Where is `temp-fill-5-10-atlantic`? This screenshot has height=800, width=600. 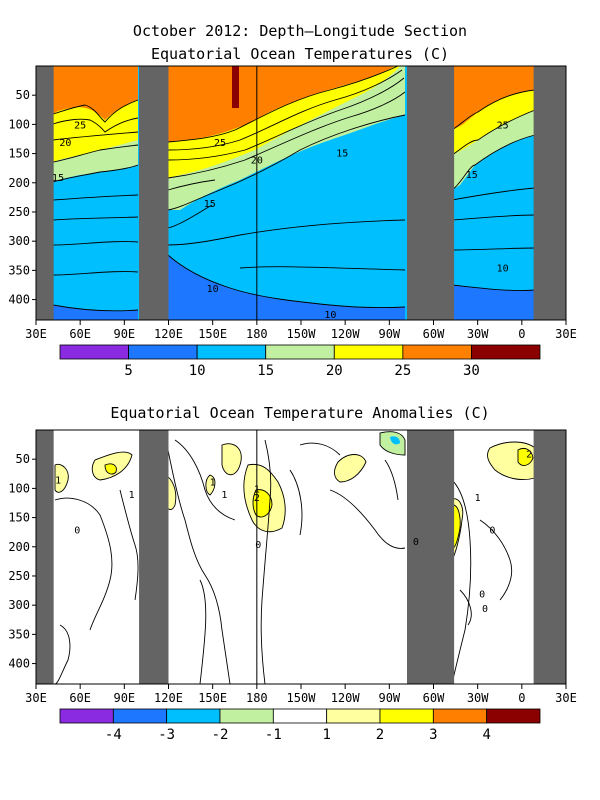 temp-fill-5-10-atlantic is located at coordinates (493, 302).